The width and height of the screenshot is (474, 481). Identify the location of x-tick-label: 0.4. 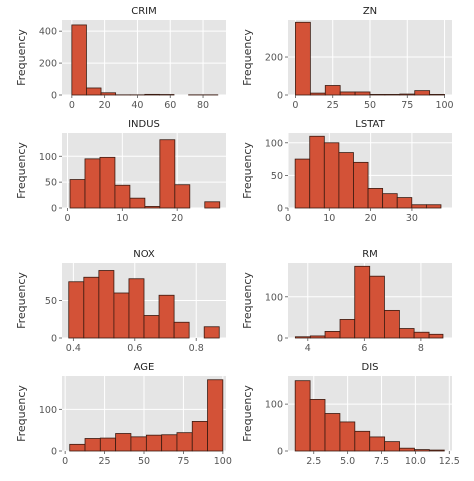
(73, 348).